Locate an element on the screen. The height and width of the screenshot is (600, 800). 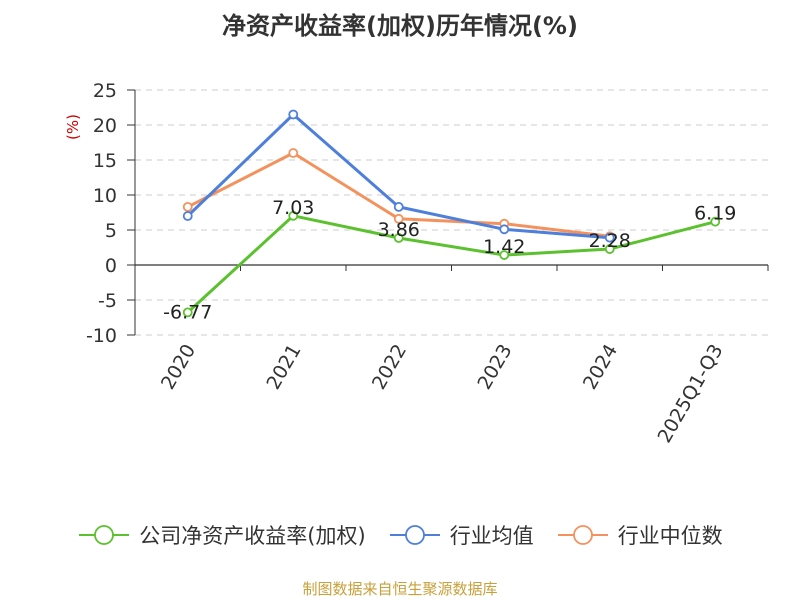
y-tick-label: 25 is located at coordinates (105, 91).